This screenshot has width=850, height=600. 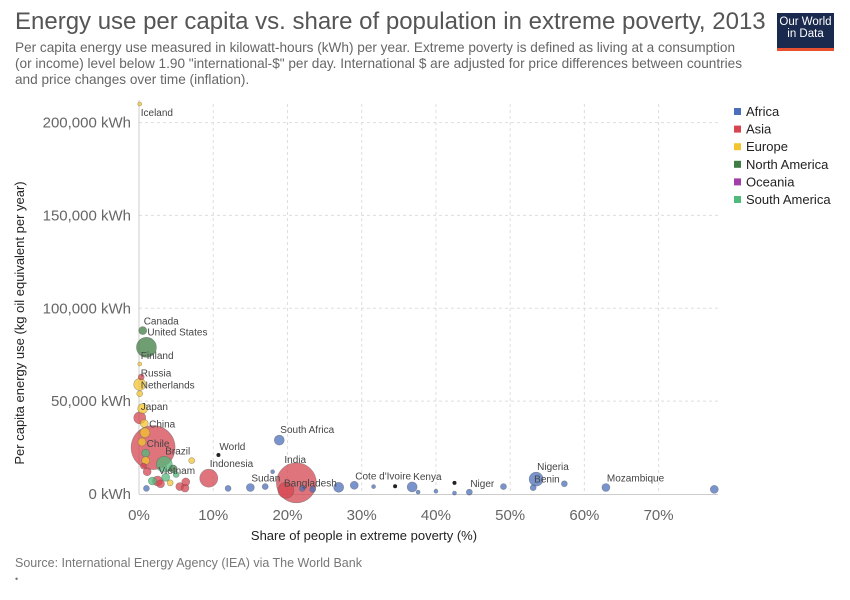 I want to click on y-tick-label: 100,000 kWh, so click(x=87, y=308).